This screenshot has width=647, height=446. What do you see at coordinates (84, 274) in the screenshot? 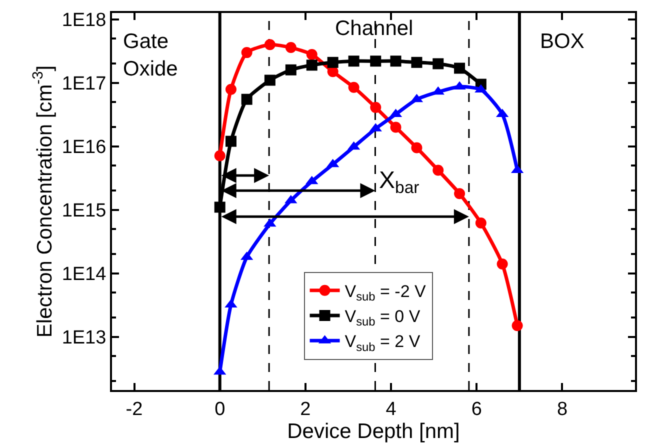
I see `y-tick-label: 1E14` at bounding box center [84, 274].